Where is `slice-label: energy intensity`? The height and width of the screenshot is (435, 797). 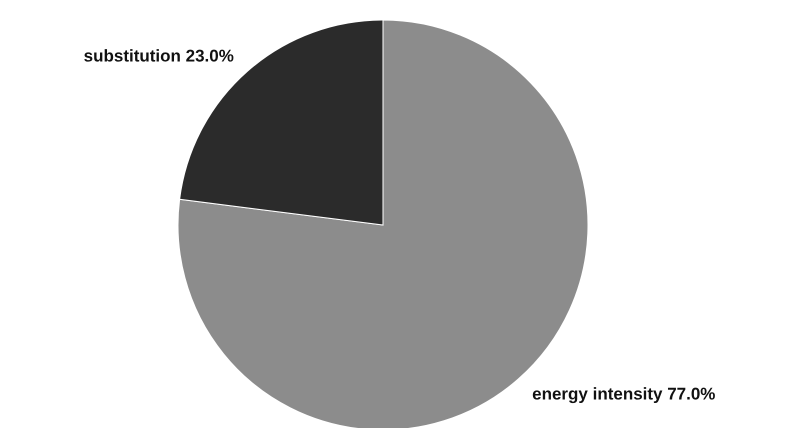
slice-label: energy intensity is located at coordinates (597, 394).